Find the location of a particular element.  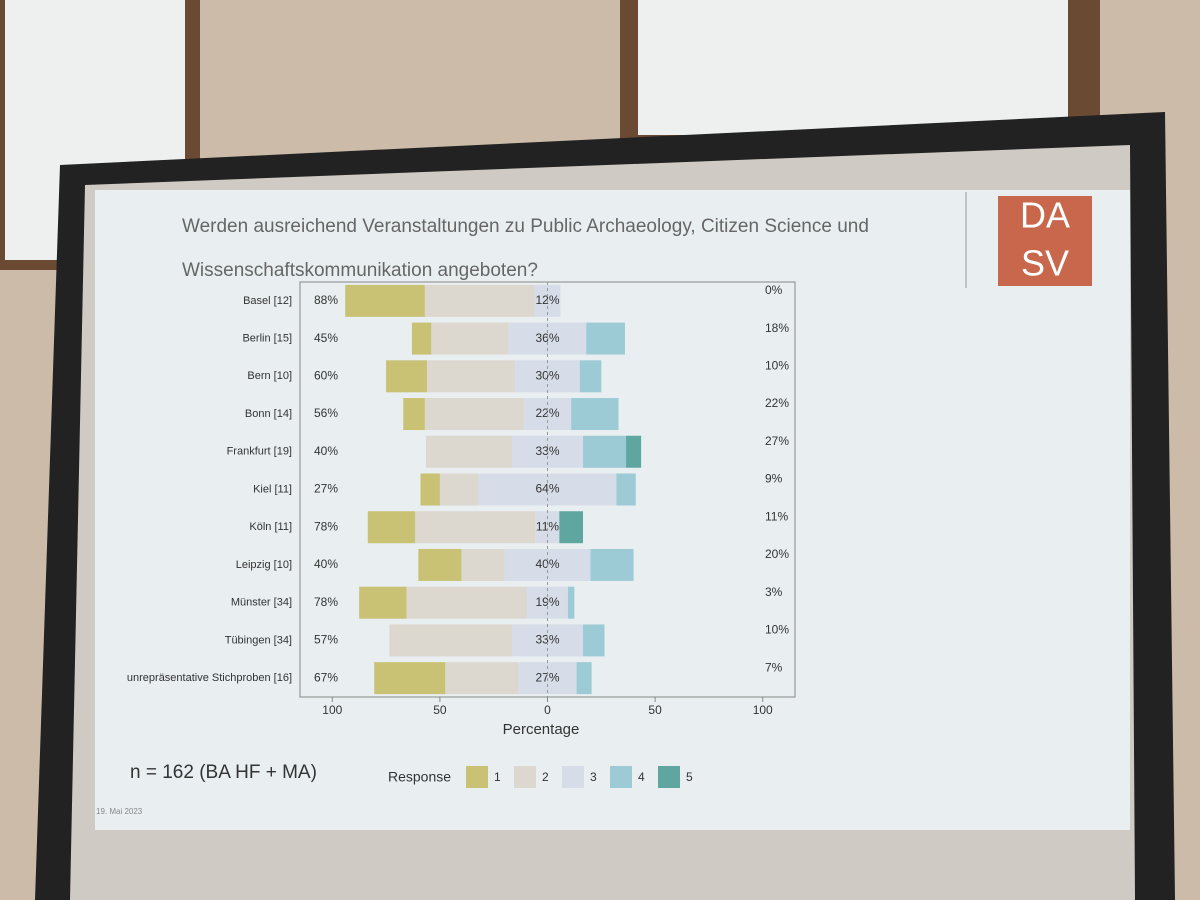

left-label: 45% is located at coordinates (326, 338).